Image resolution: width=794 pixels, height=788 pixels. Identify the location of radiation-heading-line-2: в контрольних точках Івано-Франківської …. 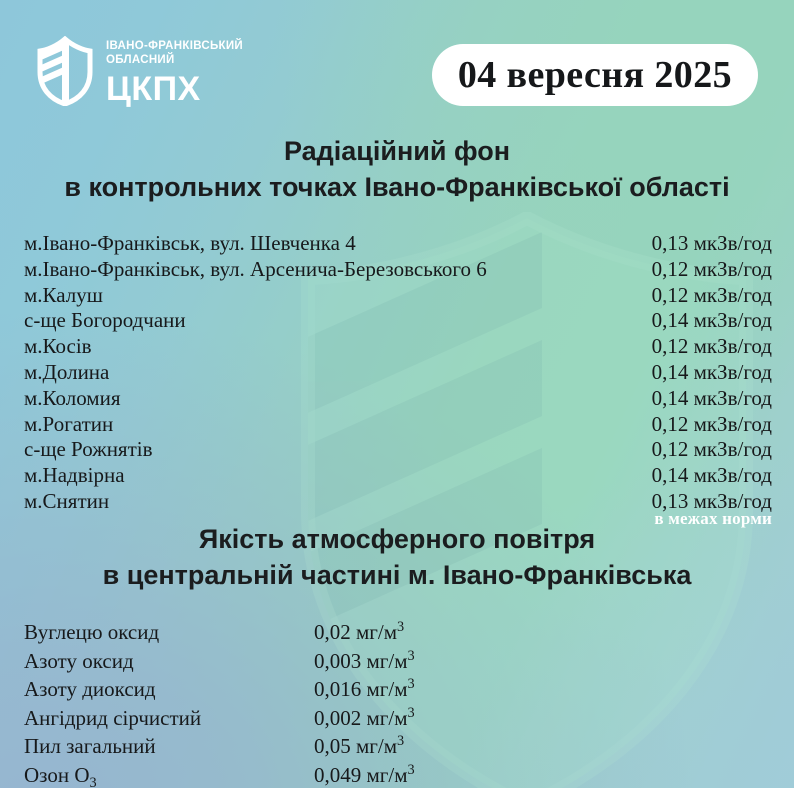
(397, 187).